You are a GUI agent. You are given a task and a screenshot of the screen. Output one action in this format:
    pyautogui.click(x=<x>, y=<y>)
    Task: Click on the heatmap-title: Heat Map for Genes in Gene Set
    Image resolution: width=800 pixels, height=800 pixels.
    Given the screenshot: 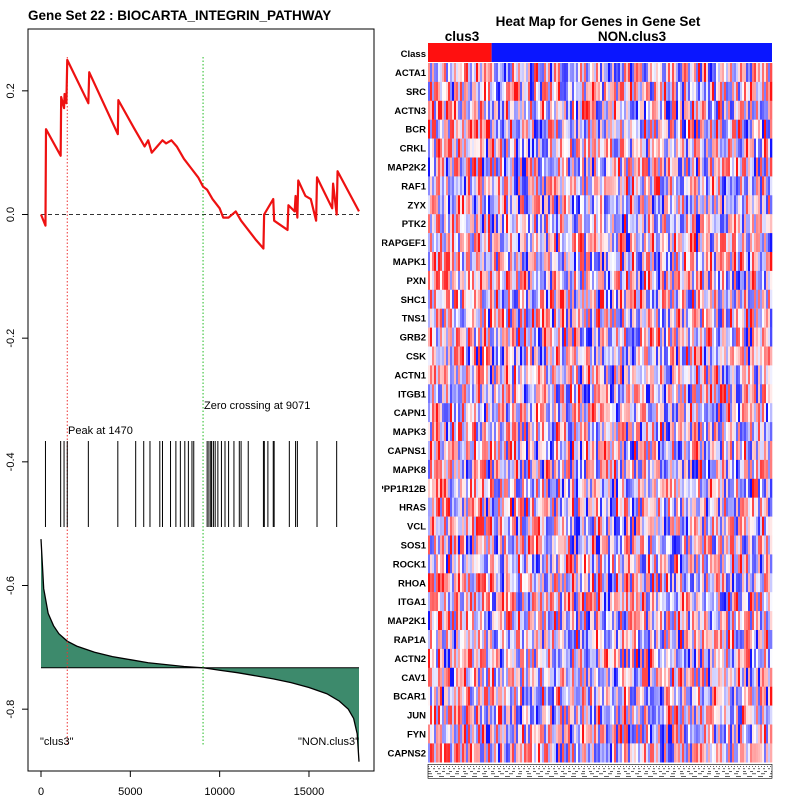 What is the action you would take?
    pyautogui.click(x=598, y=21)
    